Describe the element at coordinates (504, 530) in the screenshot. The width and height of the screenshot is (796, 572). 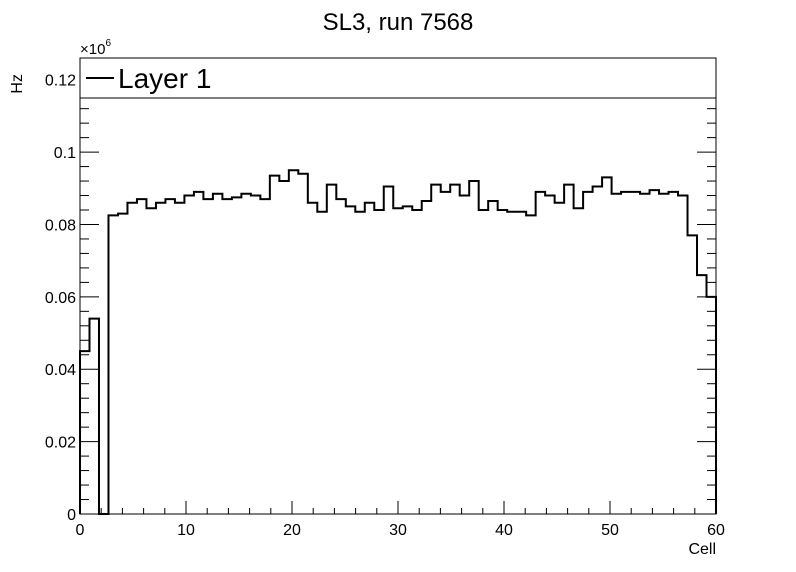
I see `x-tick-label: 40` at that location.